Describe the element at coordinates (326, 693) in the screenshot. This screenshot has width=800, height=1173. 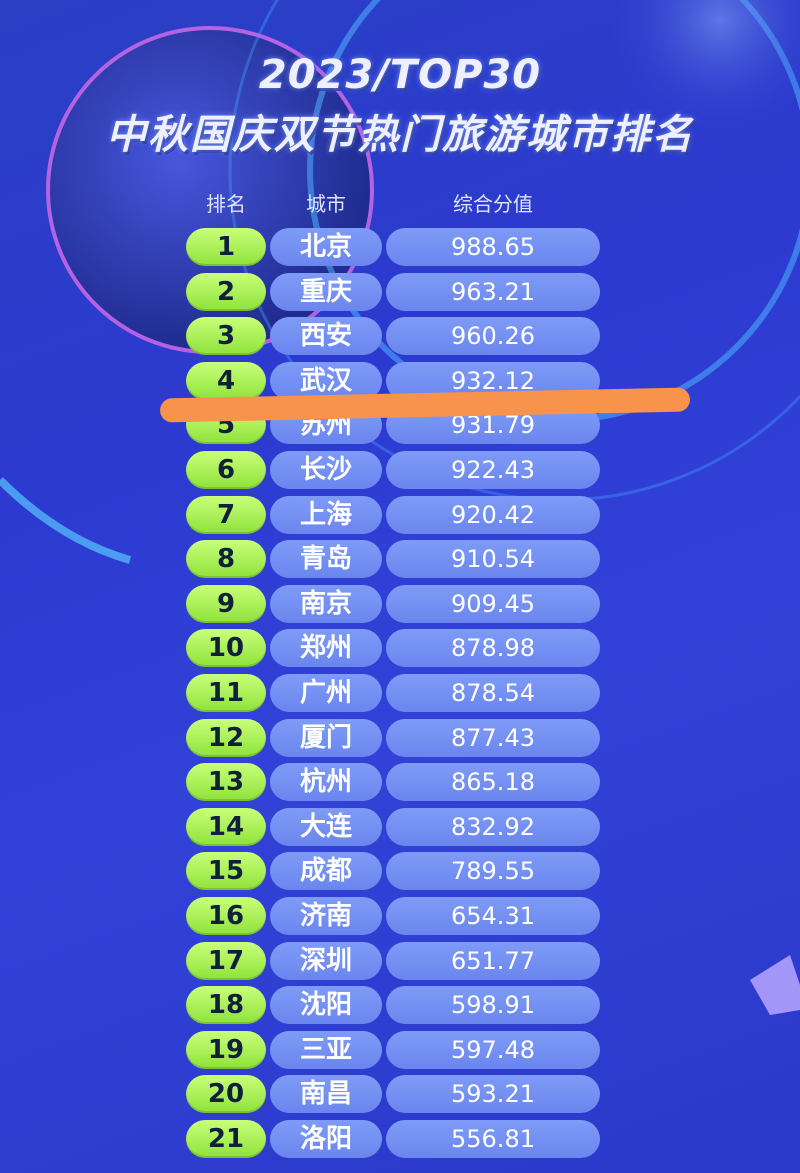
I see `city-cell: 广州` at that location.